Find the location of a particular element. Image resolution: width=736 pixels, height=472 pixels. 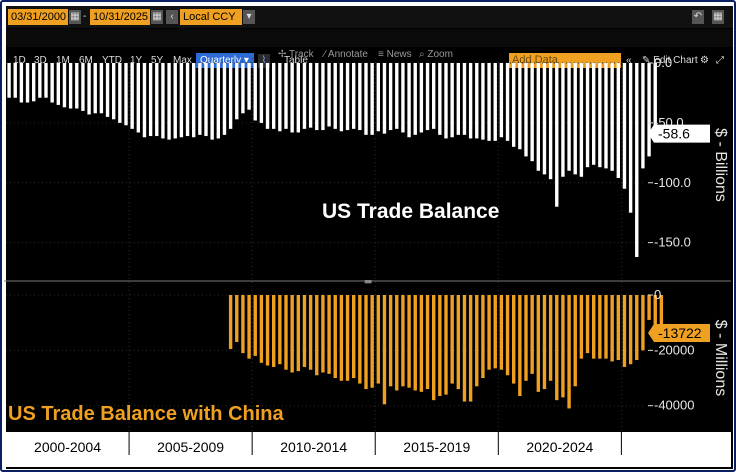

last-value-badge: -58.6 is located at coordinates (679, 133).